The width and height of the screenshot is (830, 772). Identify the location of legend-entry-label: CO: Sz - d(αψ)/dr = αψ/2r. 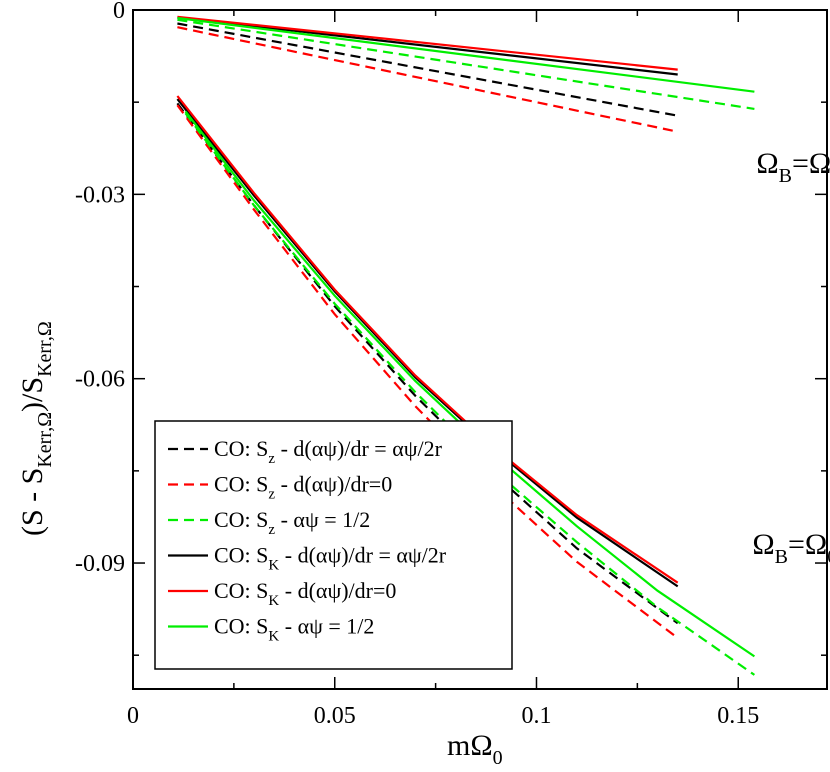
(328, 451).